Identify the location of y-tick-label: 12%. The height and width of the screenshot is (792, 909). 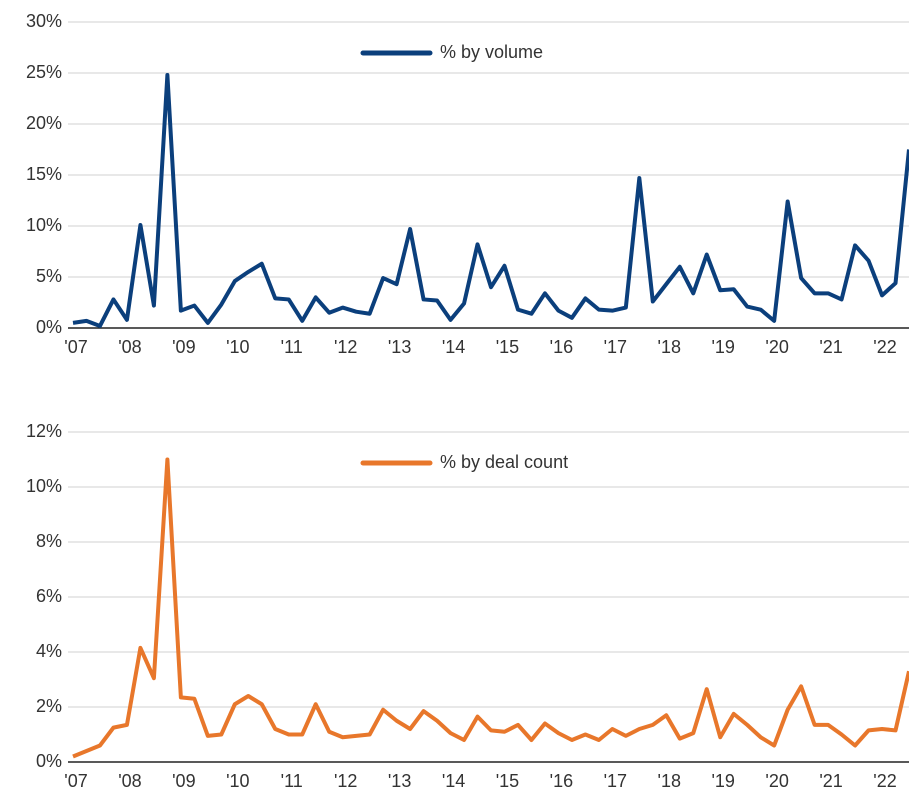
(44, 431).